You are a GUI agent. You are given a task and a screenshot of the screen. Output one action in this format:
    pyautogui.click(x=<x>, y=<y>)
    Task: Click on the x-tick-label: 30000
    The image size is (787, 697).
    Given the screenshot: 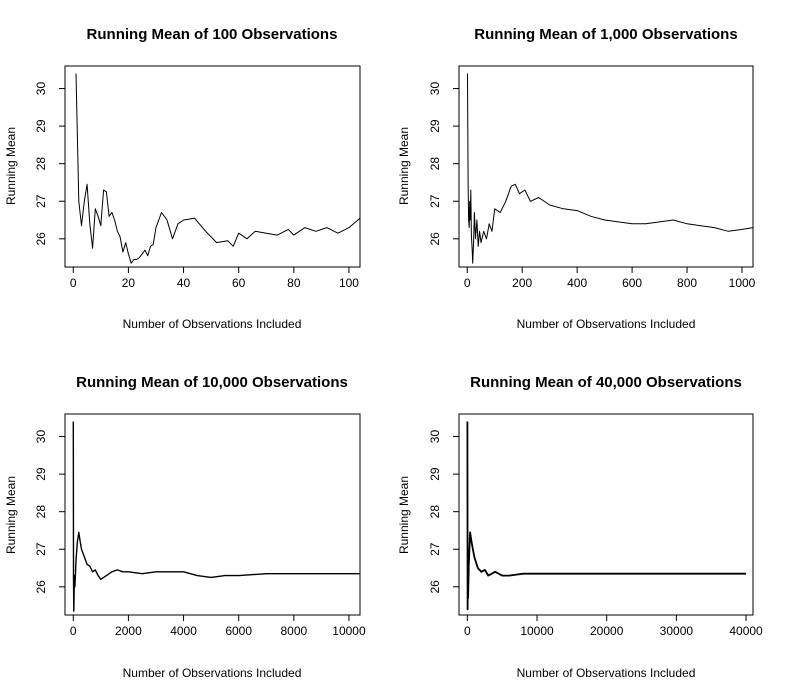 What is the action you would take?
    pyautogui.click(x=677, y=631)
    